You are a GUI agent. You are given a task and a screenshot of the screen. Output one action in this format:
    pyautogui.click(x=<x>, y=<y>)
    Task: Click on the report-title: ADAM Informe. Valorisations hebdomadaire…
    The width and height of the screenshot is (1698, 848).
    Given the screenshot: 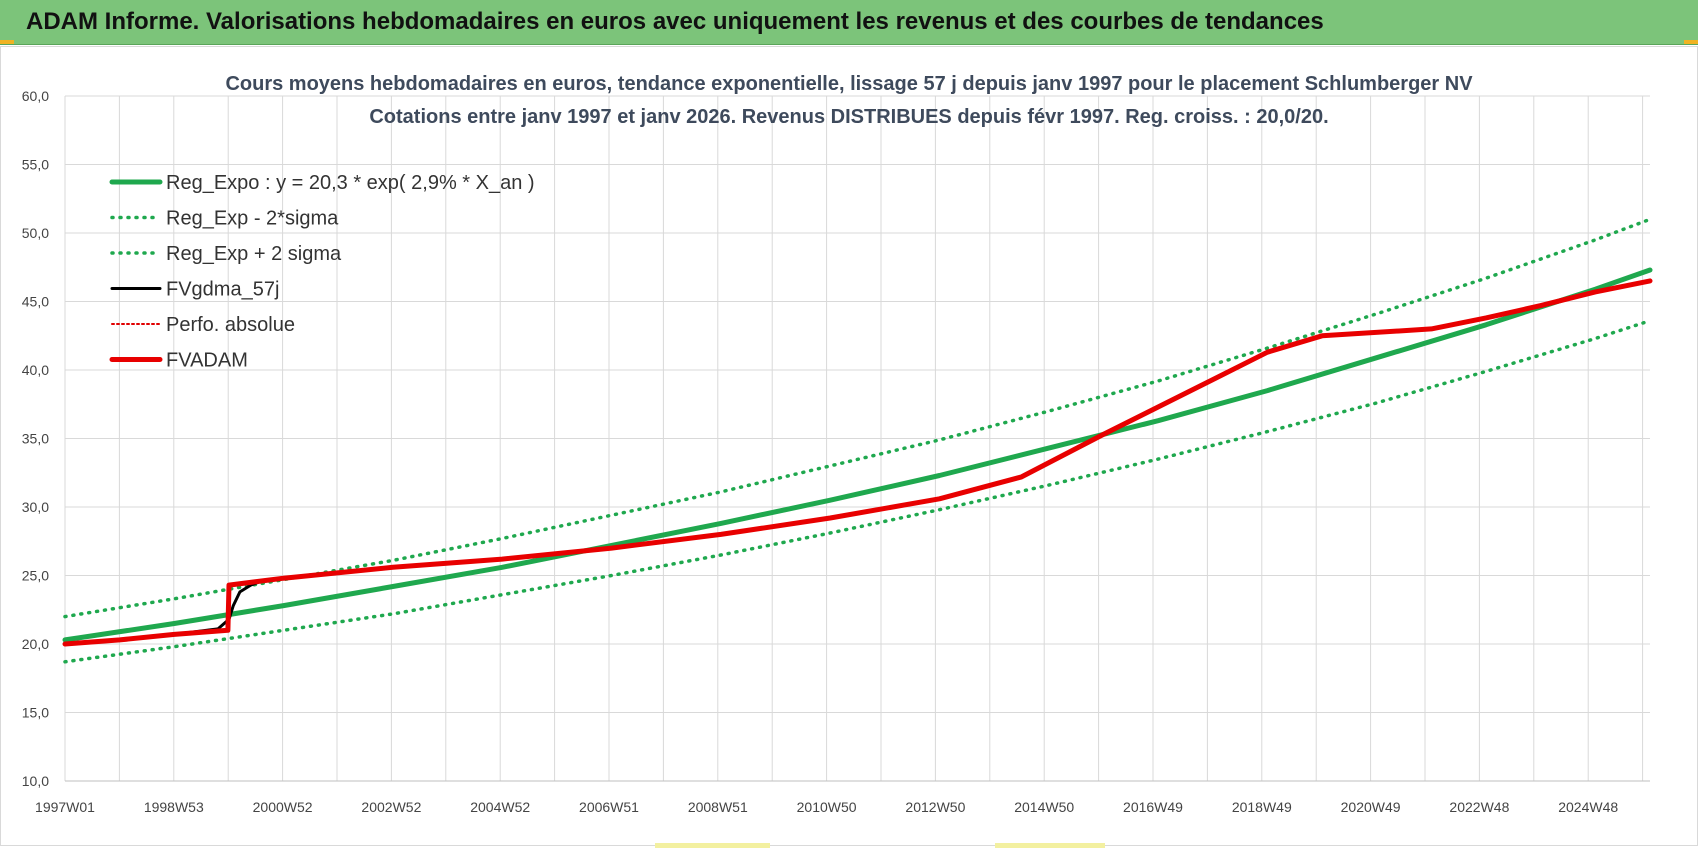 What is the action you would take?
    pyautogui.click(x=675, y=21)
    